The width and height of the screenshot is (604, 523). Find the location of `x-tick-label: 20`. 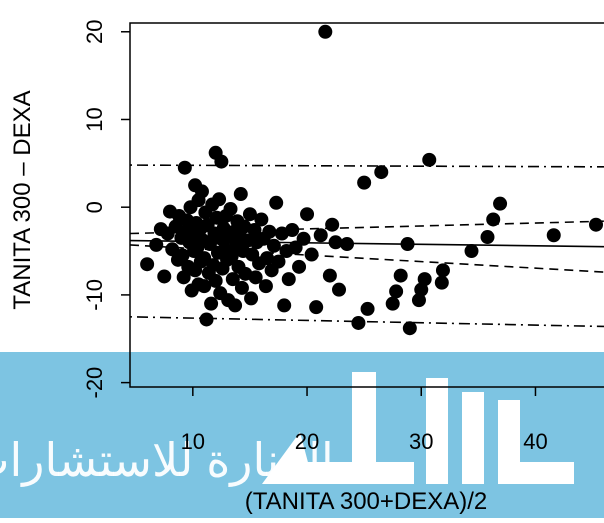

x-tick-label: 20 is located at coordinates (307, 441).